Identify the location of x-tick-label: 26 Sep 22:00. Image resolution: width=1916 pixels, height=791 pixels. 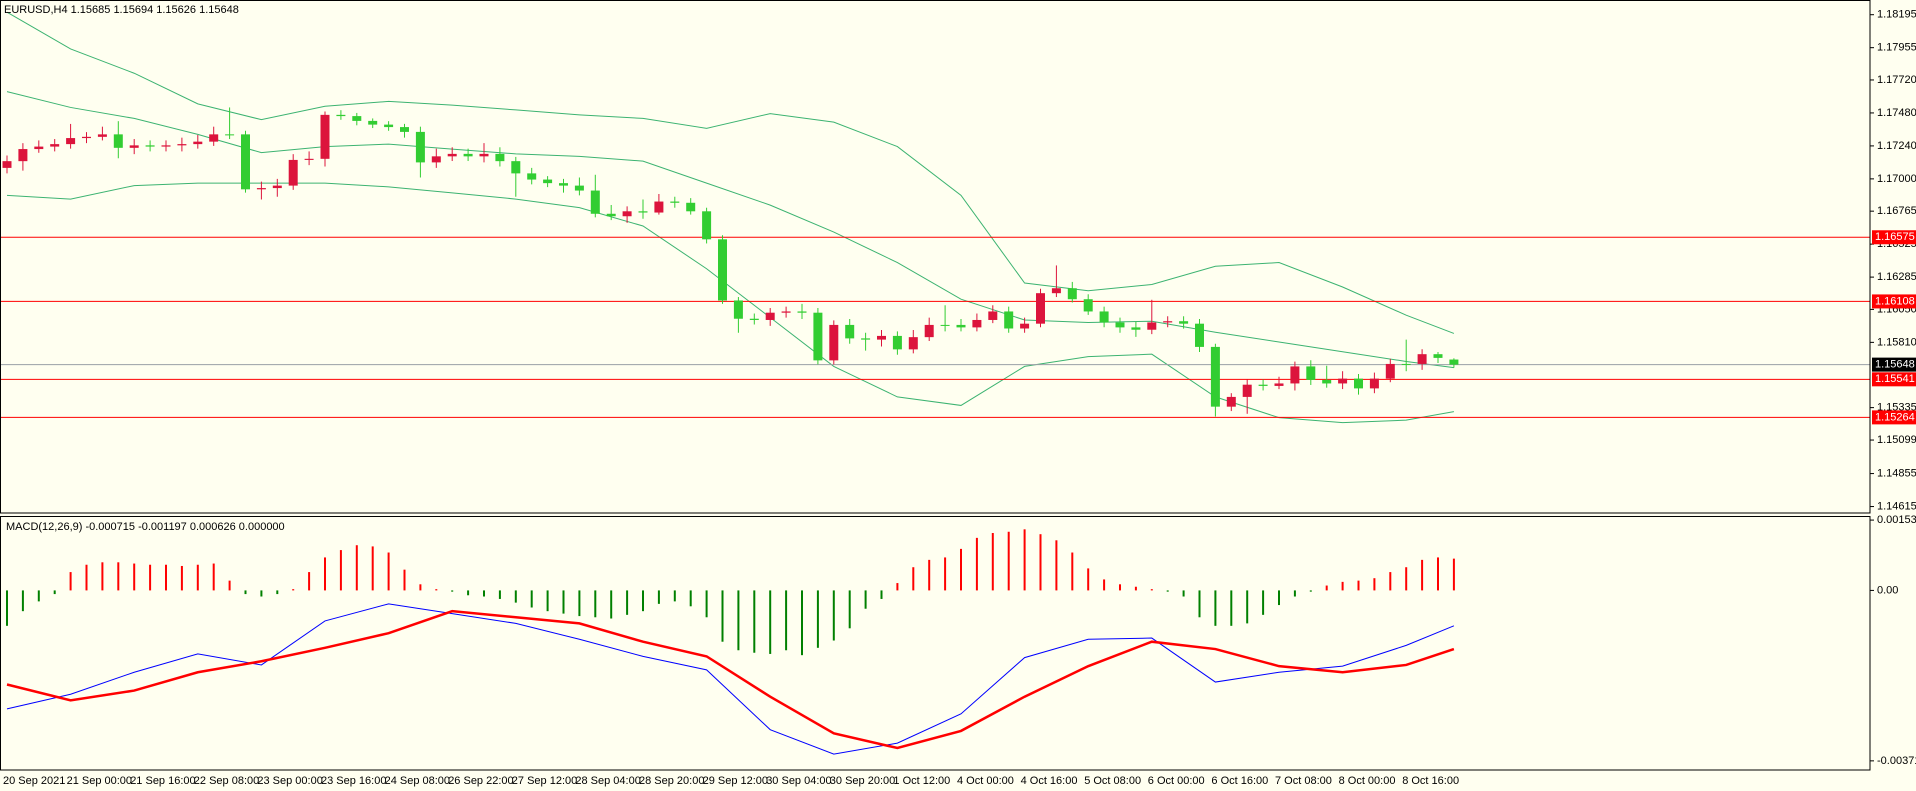
(480, 781).